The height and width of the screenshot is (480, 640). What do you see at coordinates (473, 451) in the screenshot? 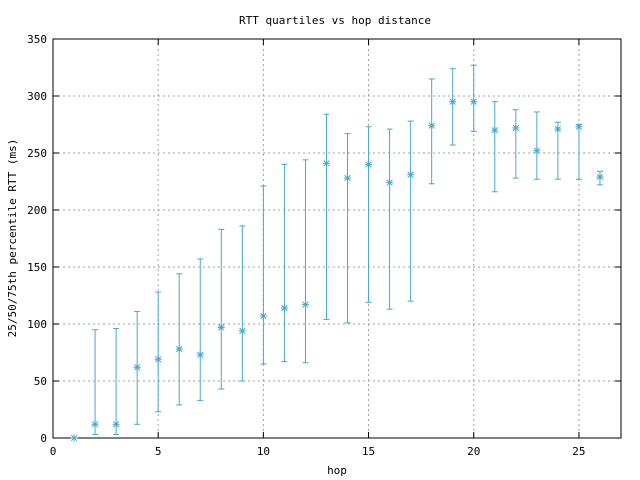
I see `x-tick-label: 20` at bounding box center [473, 451].